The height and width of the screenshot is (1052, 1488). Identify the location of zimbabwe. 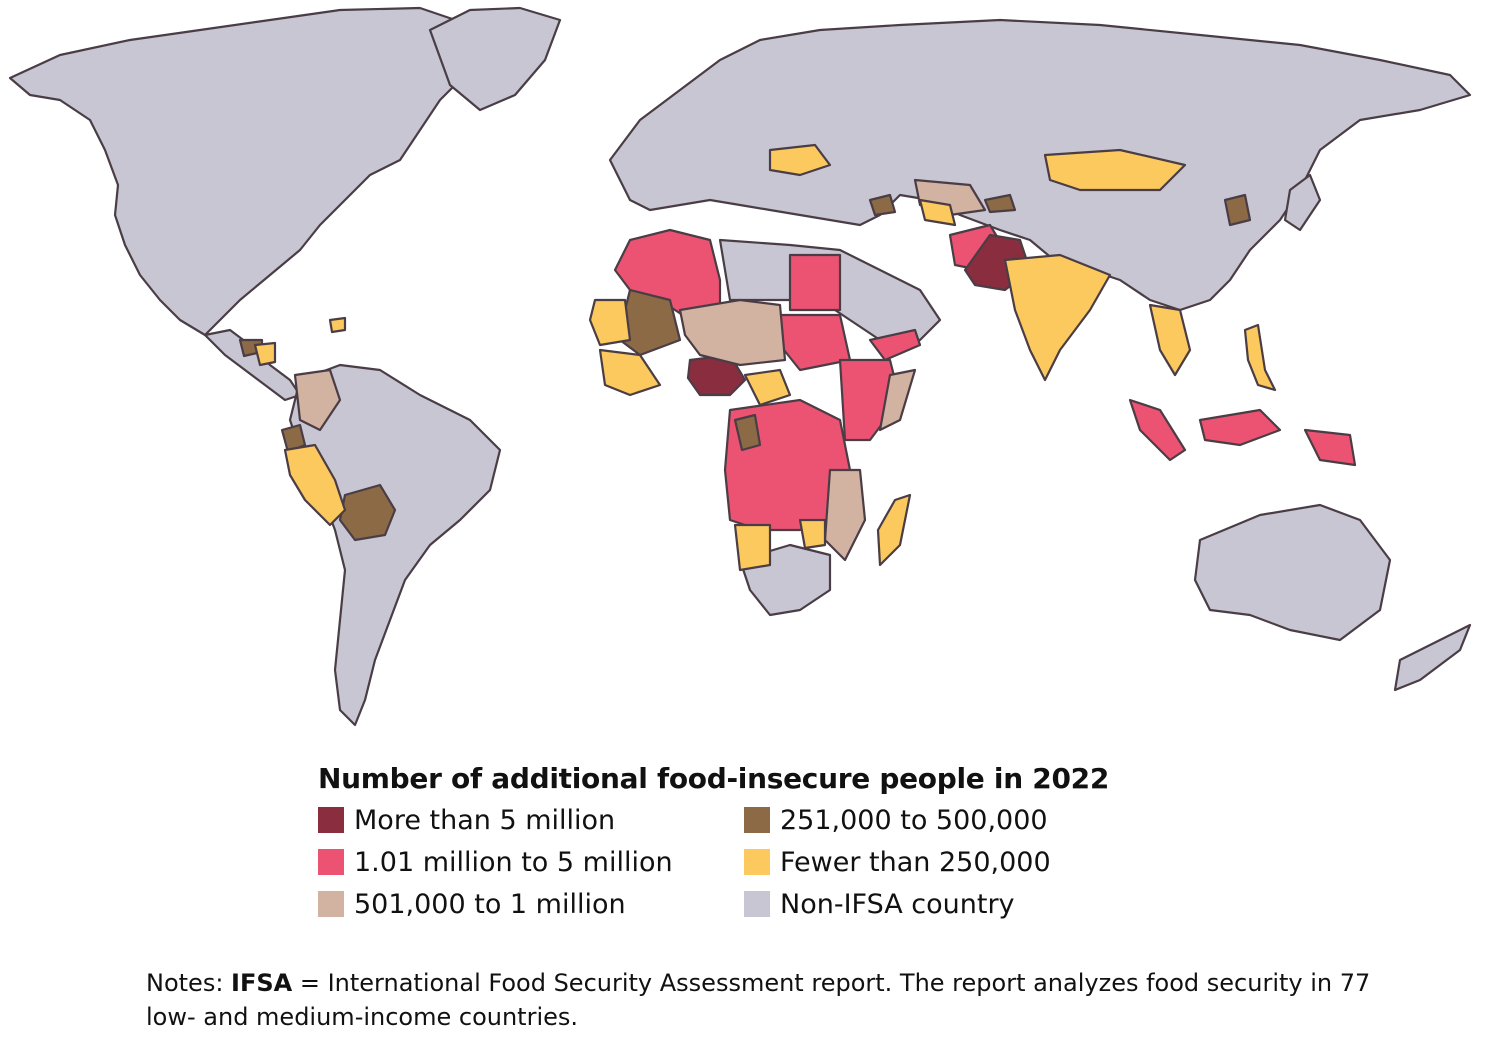
(812, 534).